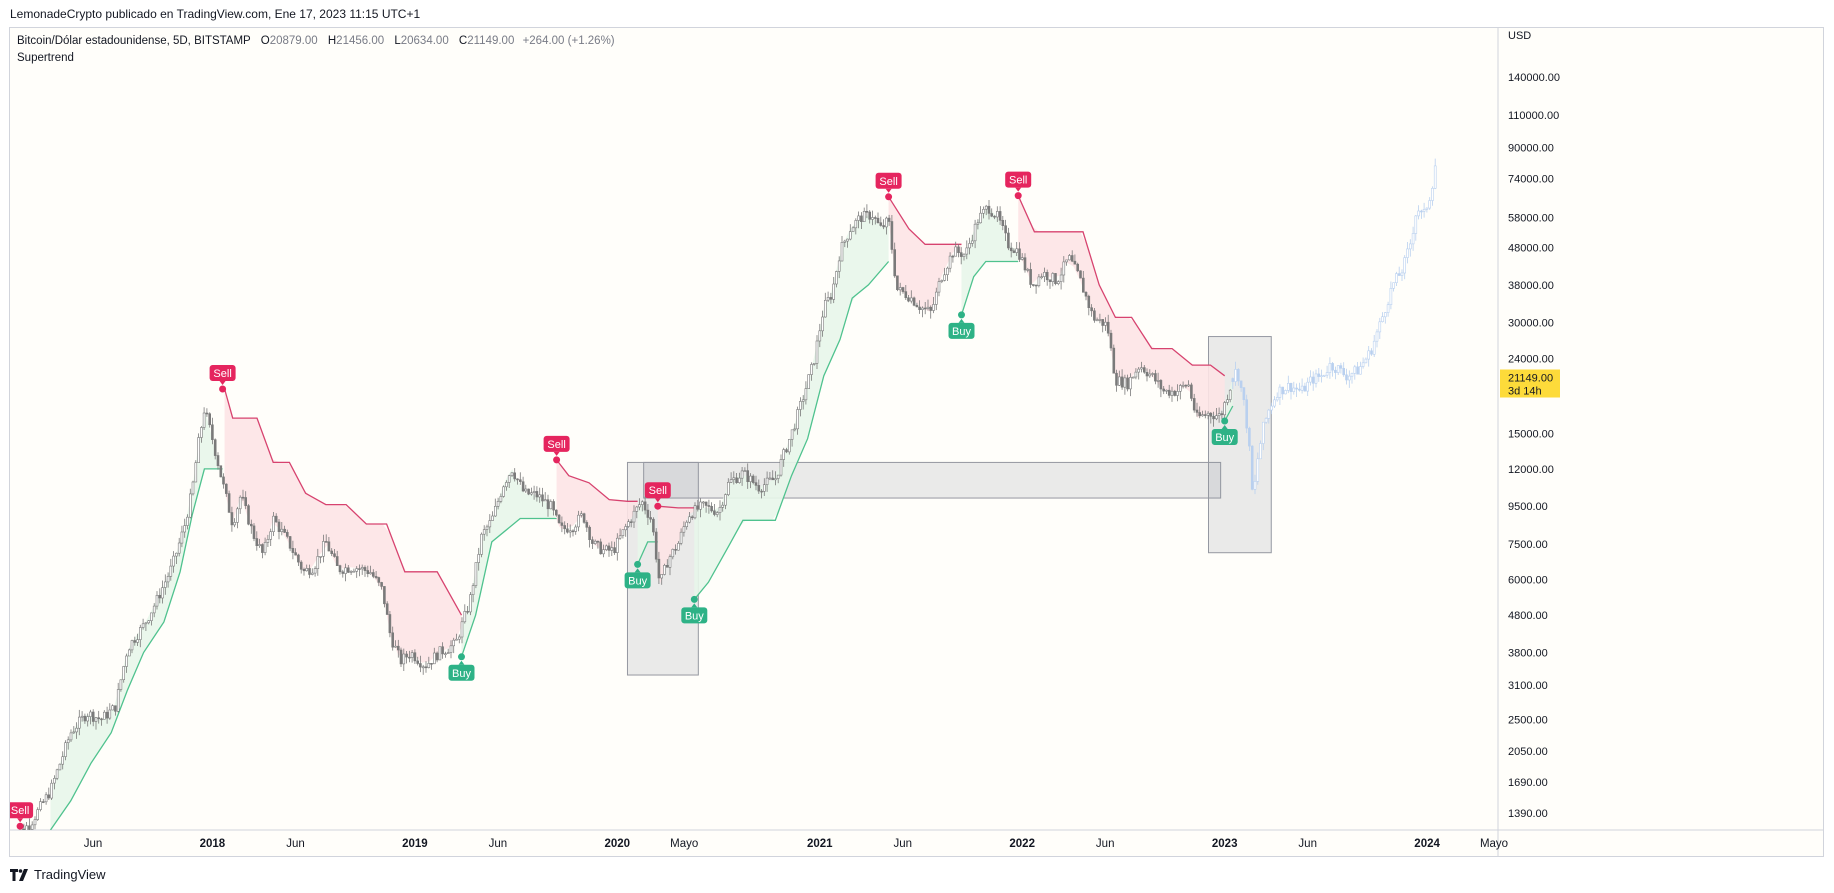 The width and height of the screenshot is (1834, 893). I want to click on time-tick-label: 2023, so click(1225, 844).